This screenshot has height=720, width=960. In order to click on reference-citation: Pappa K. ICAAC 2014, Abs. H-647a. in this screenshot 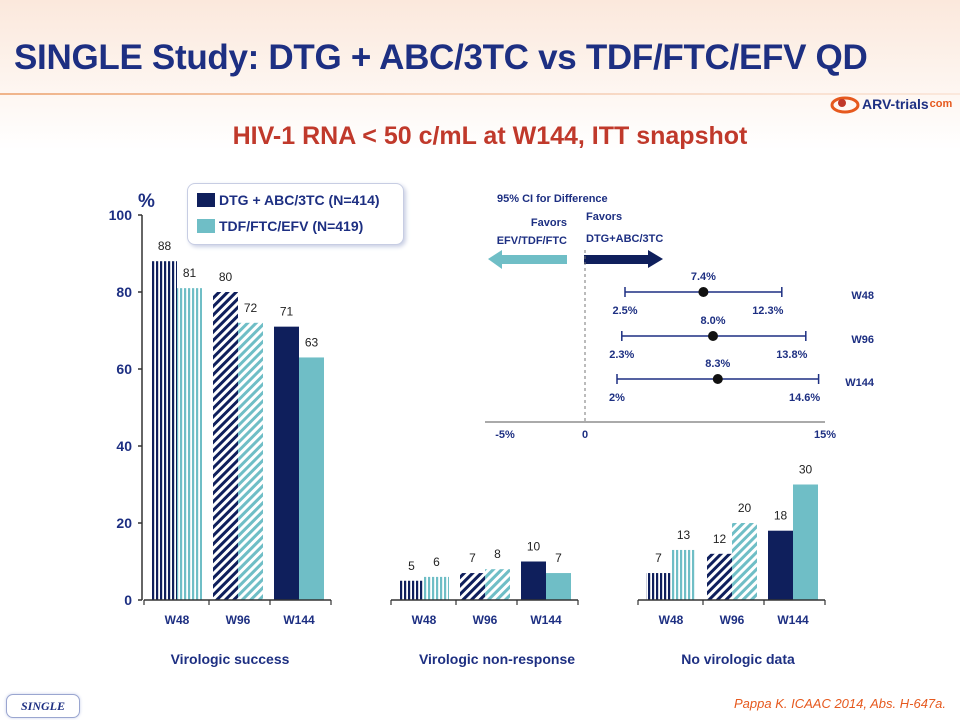, I will do `click(840, 703)`.